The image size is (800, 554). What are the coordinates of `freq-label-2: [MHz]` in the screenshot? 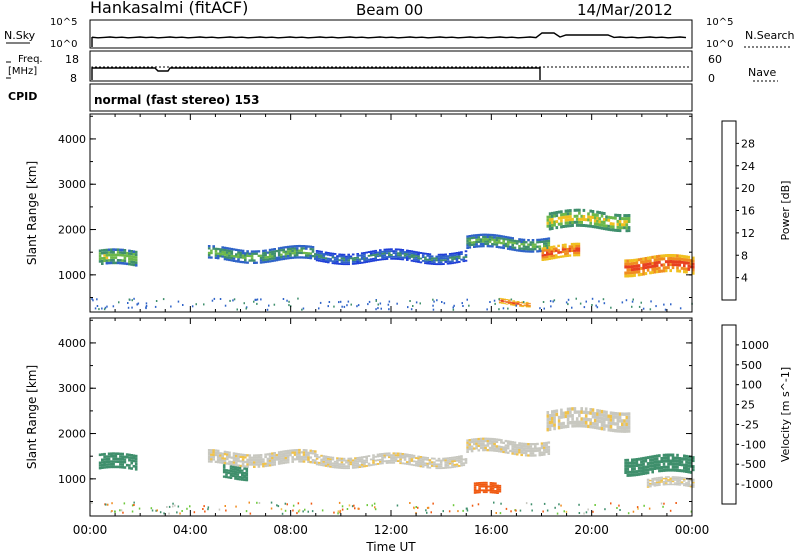 It's located at (23, 71).